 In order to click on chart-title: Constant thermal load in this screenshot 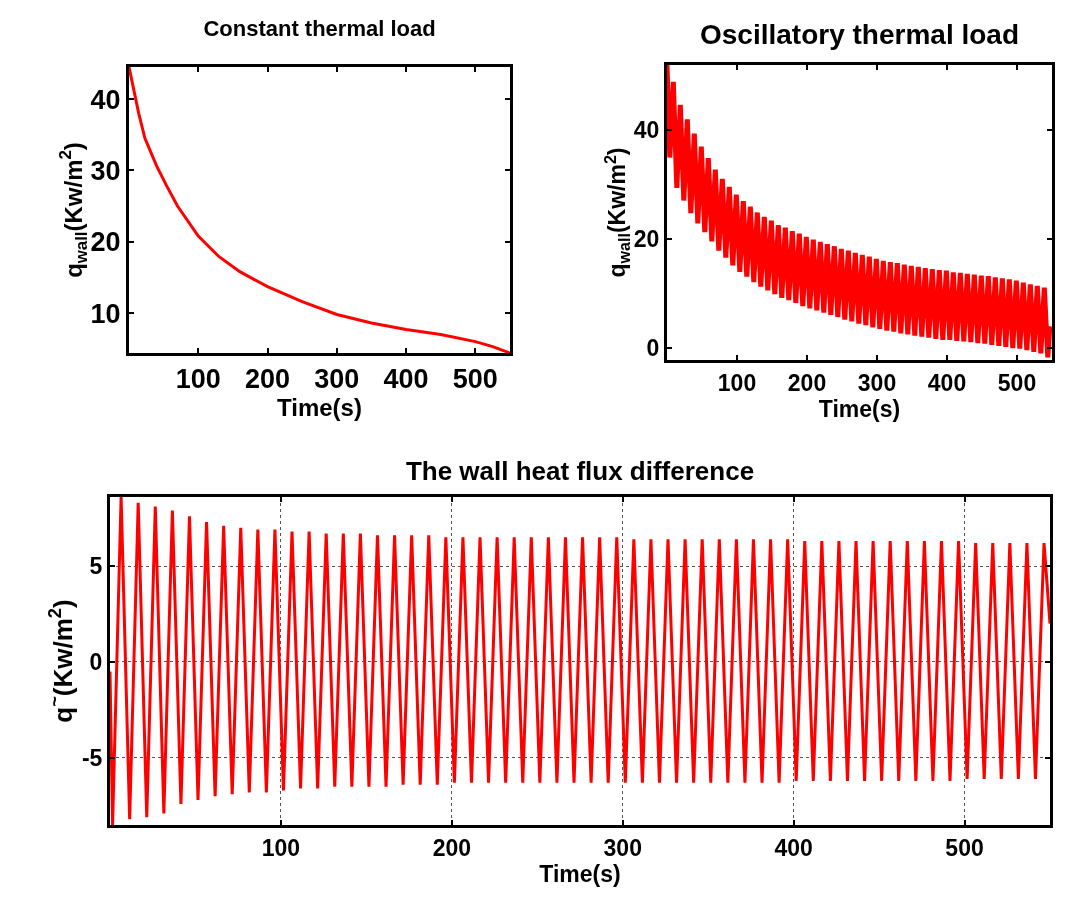, I will do `click(319, 28)`.